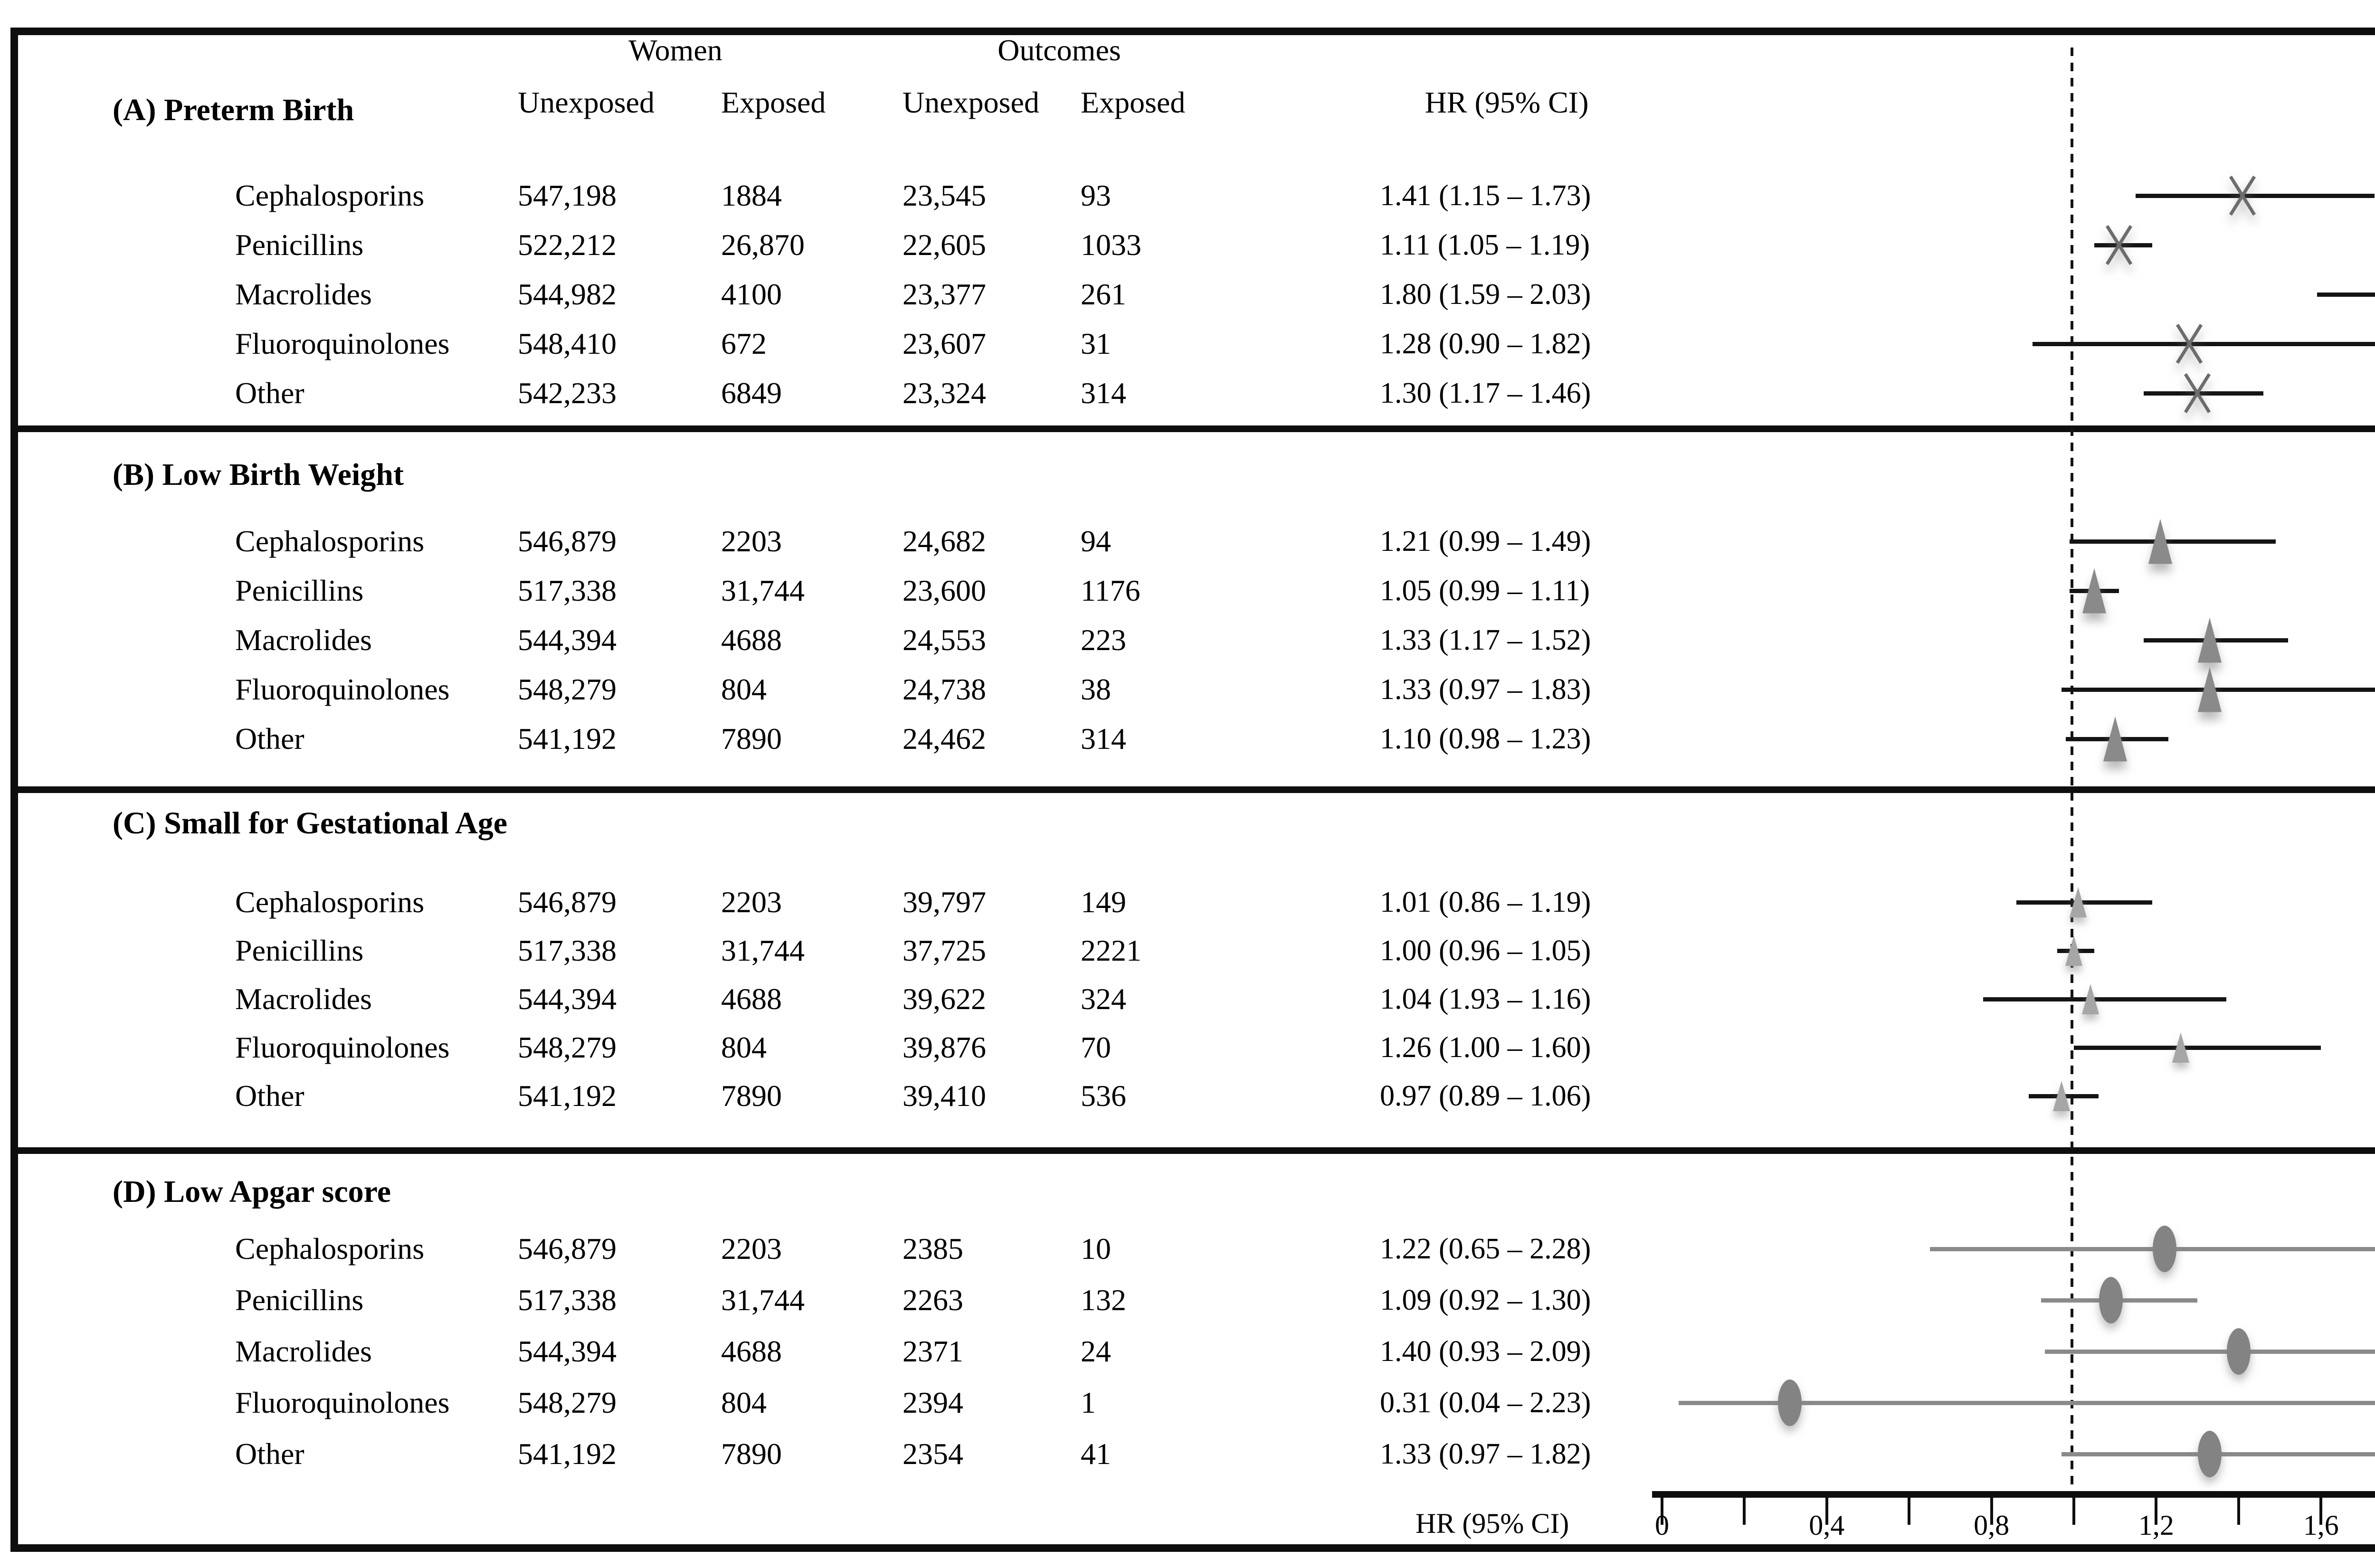 Image resolution: width=2375 pixels, height=1568 pixels. I want to click on outcomes-unexposed-value: 23,607, so click(944, 343).